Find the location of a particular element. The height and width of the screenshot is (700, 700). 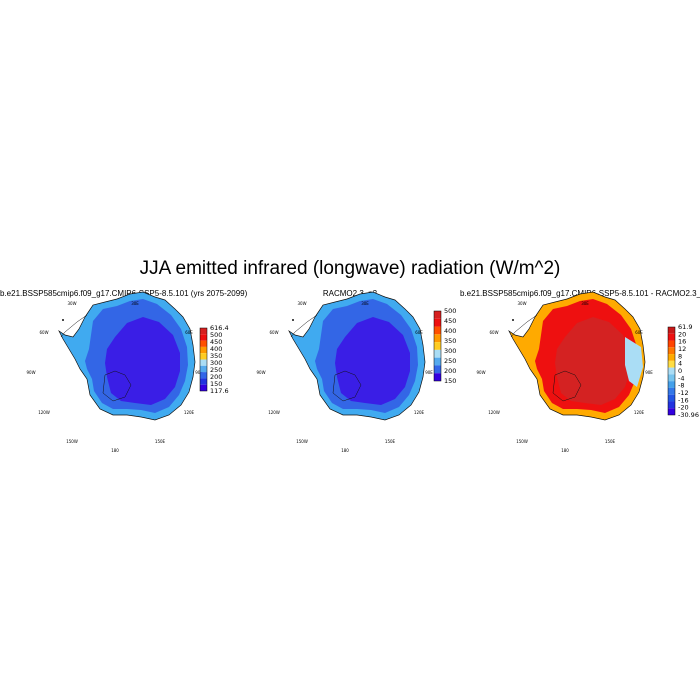

colorbar-label: 200 is located at coordinates (216, 377).